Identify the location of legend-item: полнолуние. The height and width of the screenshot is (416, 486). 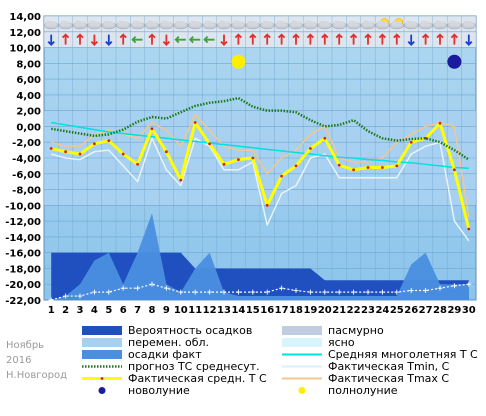
(348, 390).